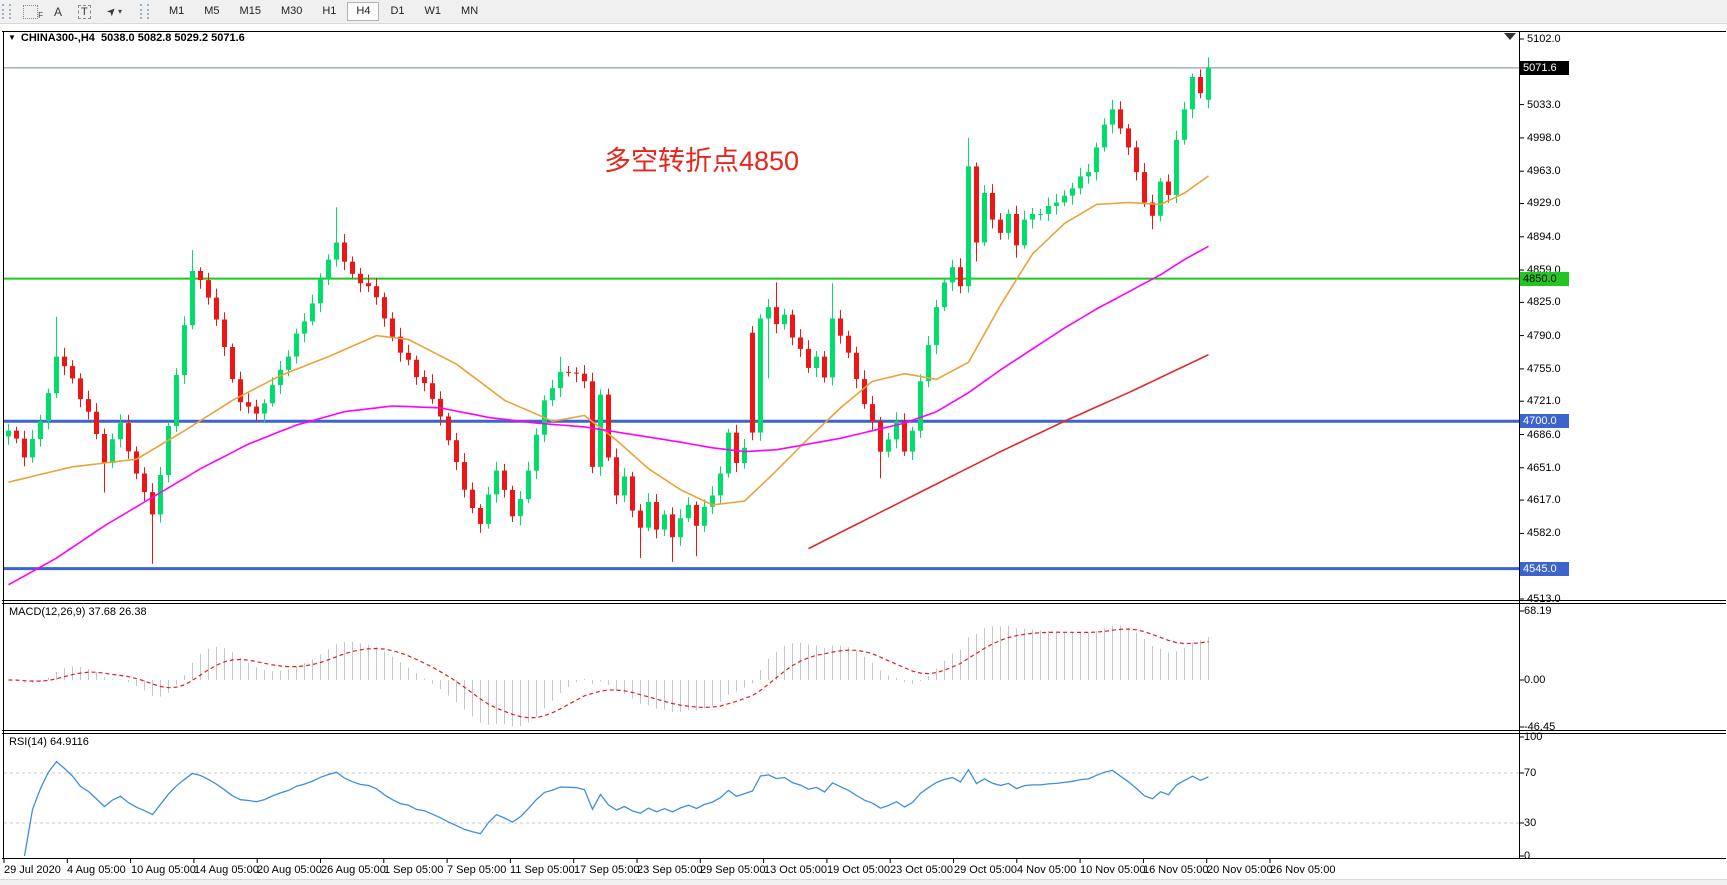 This screenshot has height=885, width=1727. Describe the element at coordinates (114, 11) in the screenshot. I see `arrows-tool-button: ➤ ▾` at that location.